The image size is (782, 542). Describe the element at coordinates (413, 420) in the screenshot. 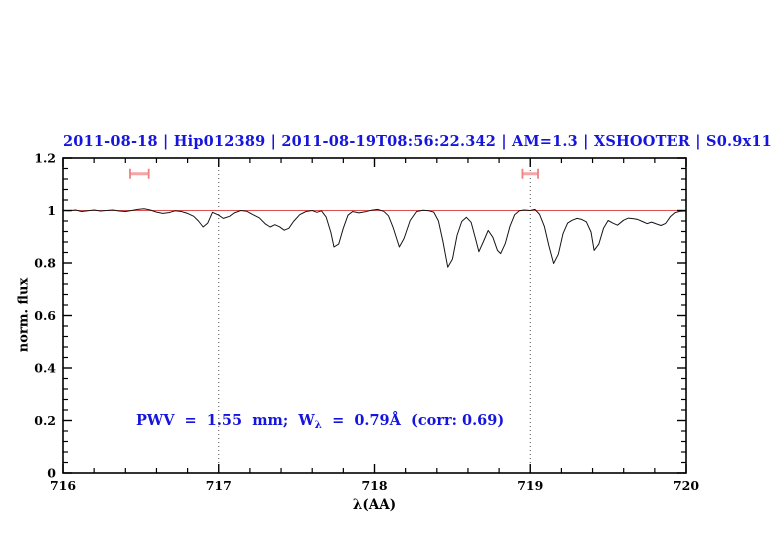

I see `pwv-annotation-post: = 0.79Å (corr: 0.69)` at that location.